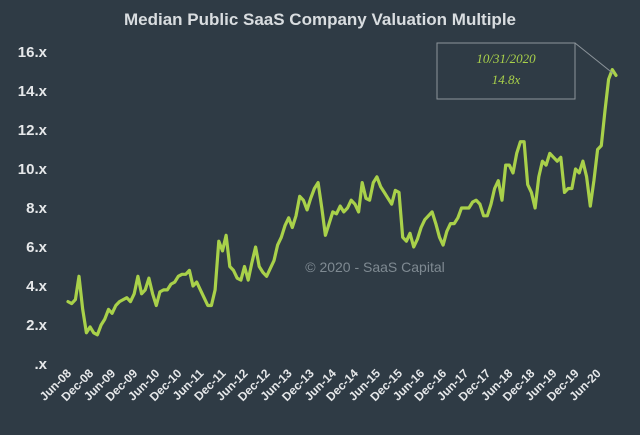 The image size is (640, 435). I want to click on y-axis: .x 2.x 4.x 6.x 8.x 10.x 12.x 14.x 16.x, so click(33, 208).